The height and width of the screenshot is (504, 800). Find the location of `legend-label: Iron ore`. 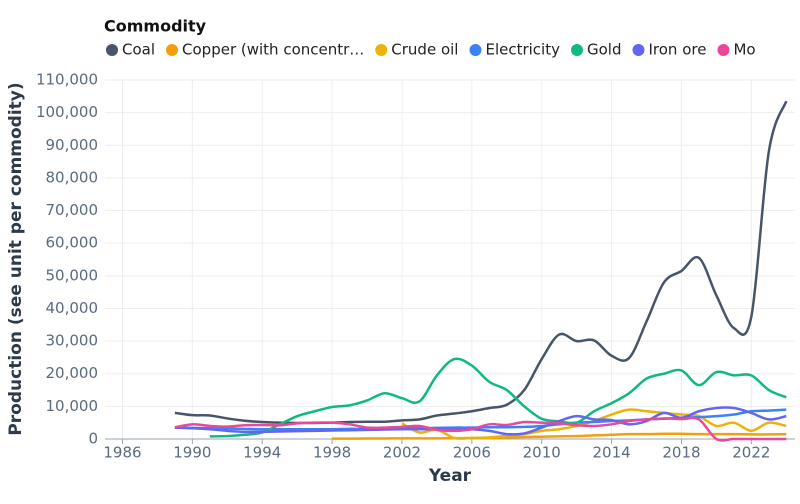

legend-label: Iron ore is located at coordinates (677, 50).